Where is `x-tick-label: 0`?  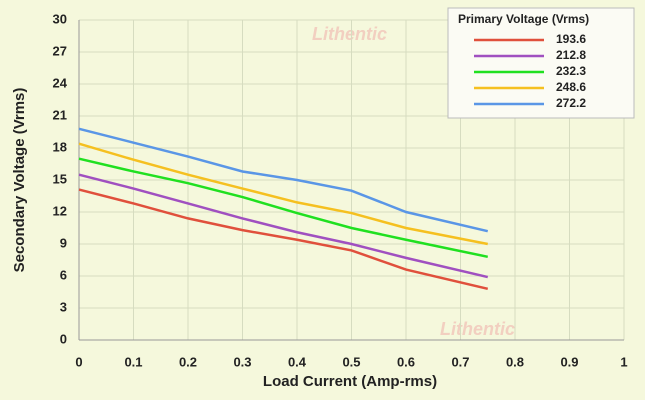 x-tick-label: 0 is located at coordinates (78, 361).